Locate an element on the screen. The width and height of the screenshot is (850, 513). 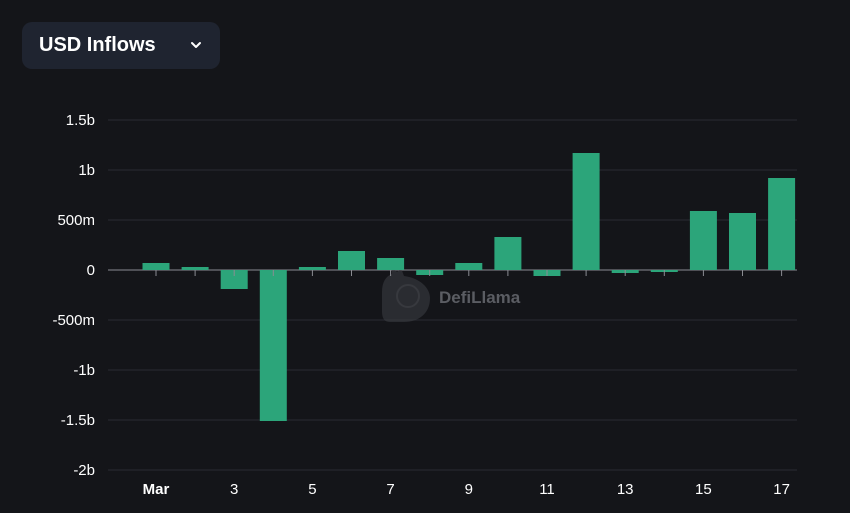
bar: Mar 4 is located at coordinates (273, 345).